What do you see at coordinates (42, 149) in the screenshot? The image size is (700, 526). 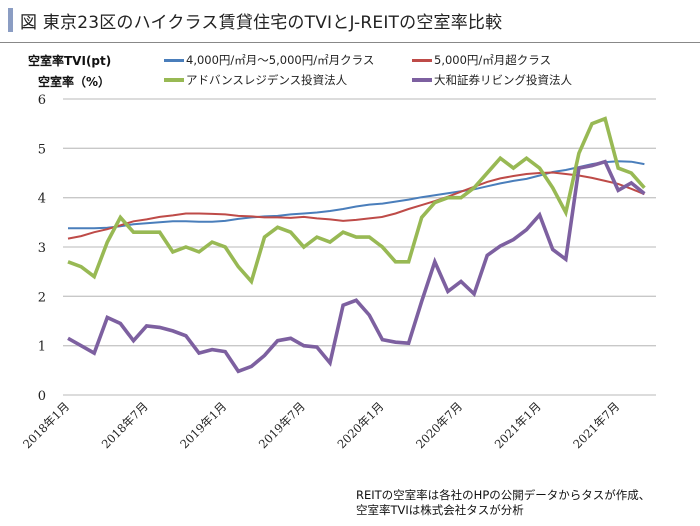 I see `y-tick-label: 5` at bounding box center [42, 149].